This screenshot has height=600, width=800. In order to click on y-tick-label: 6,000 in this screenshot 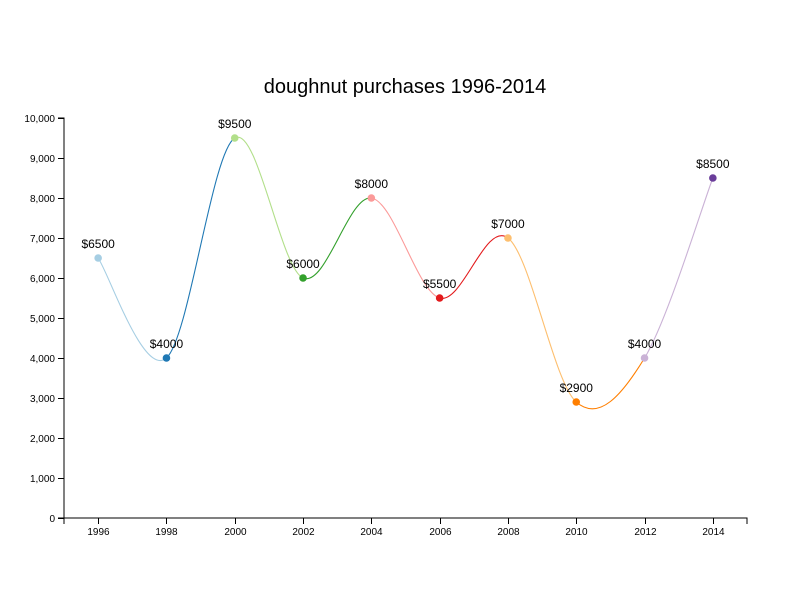, I will do `click(42, 279)`.